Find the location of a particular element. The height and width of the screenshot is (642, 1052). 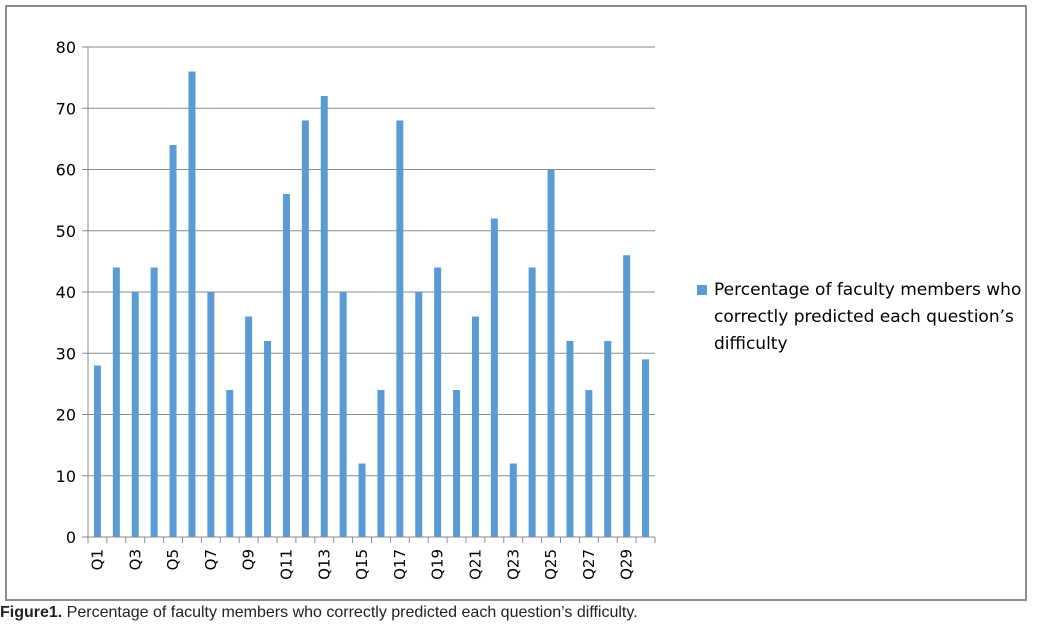

y-tick-label: 60 is located at coordinates (66, 170).